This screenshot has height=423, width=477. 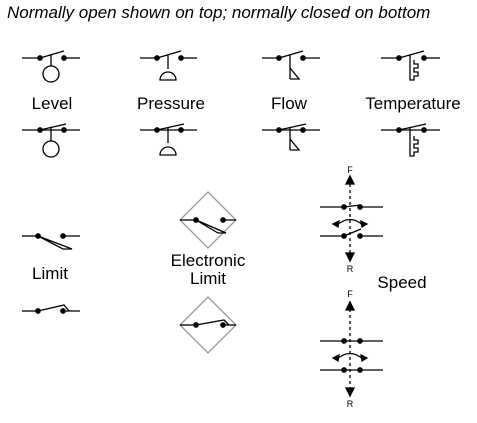 What do you see at coordinates (291, 65) in the screenshot?
I see `flow-switch-normally-open` at bounding box center [291, 65].